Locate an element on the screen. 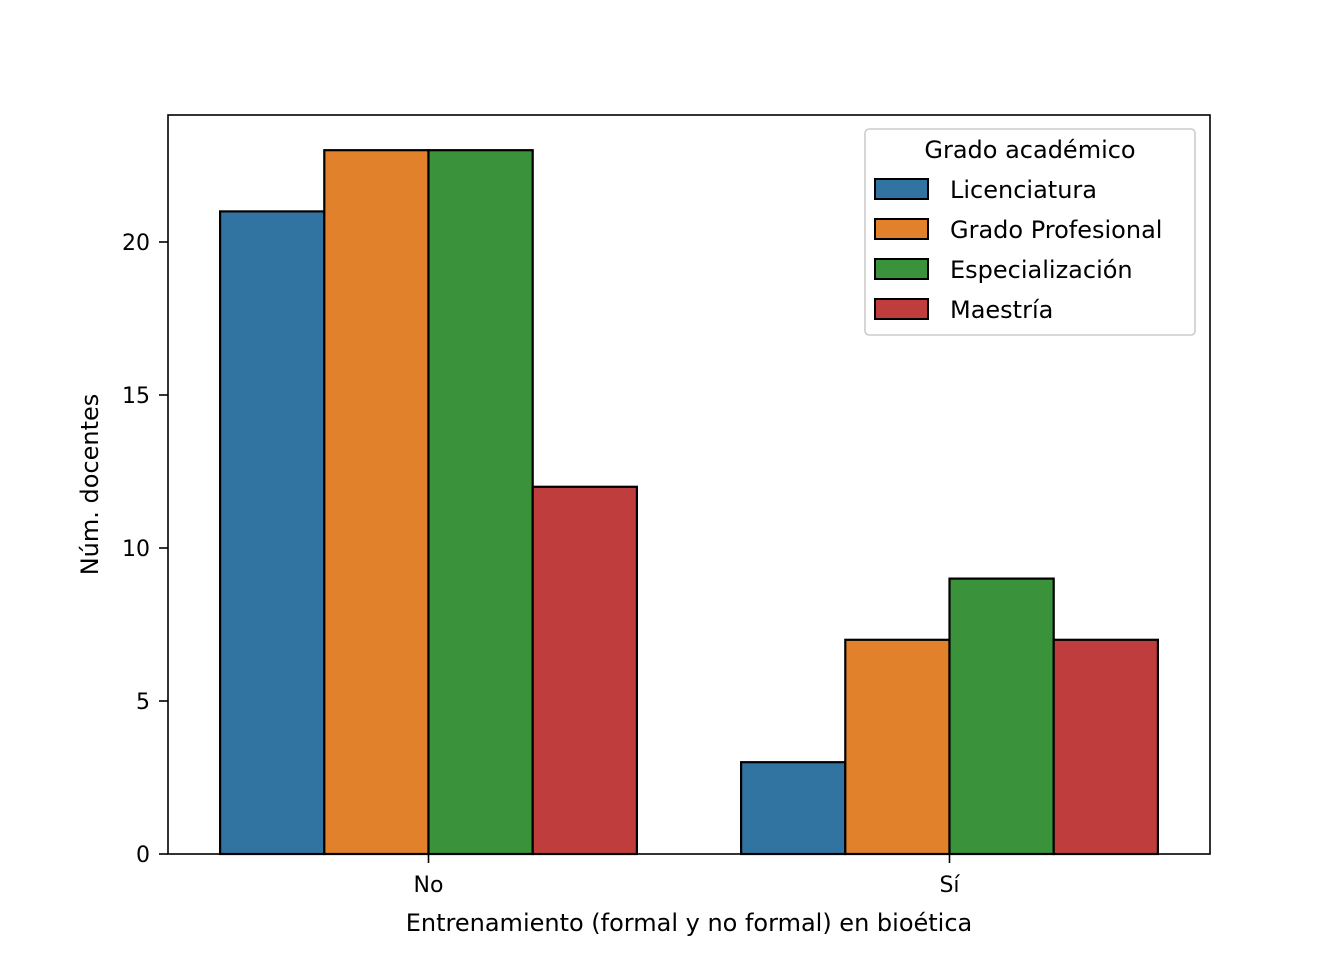 The height and width of the screenshot is (960, 1344). x-tick-label: No is located at coordinates (429, 885).